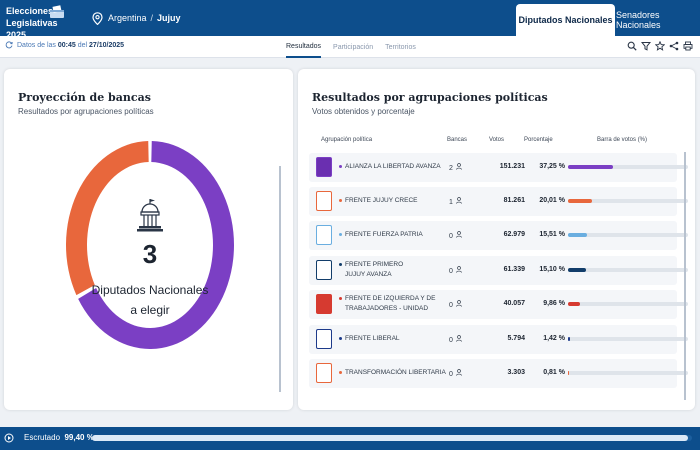  I want to click on party-percentage: 15,51 %, so click(552, 234).